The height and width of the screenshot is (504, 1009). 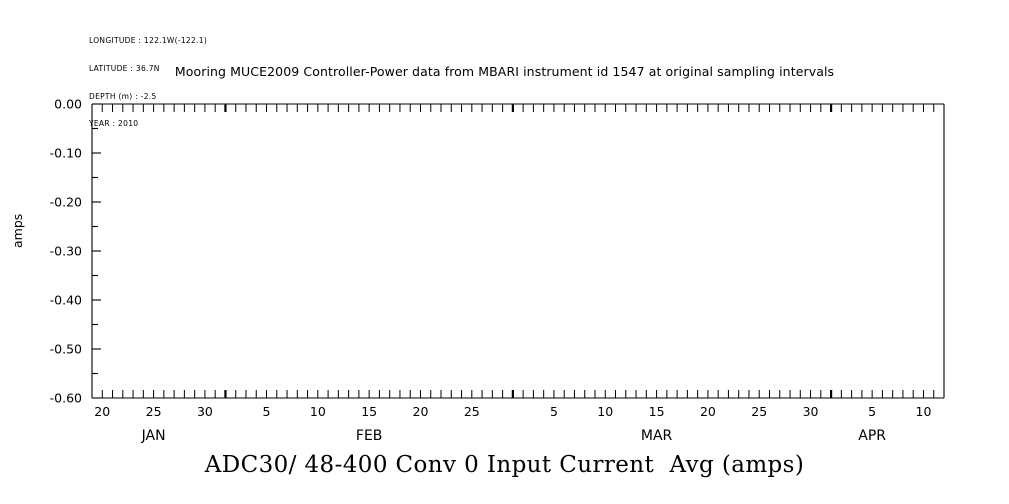 I want to click on y-tick-label: -0.40, so click(x=66, y=300).